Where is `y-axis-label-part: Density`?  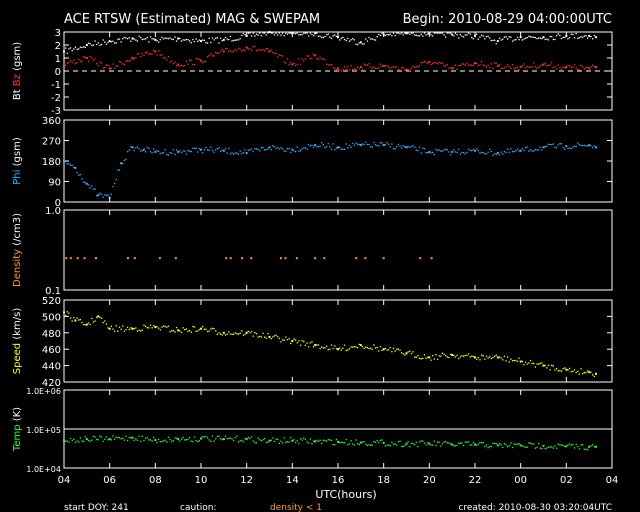 y-axis-label-part: Density is located at coordinates (17, 268).